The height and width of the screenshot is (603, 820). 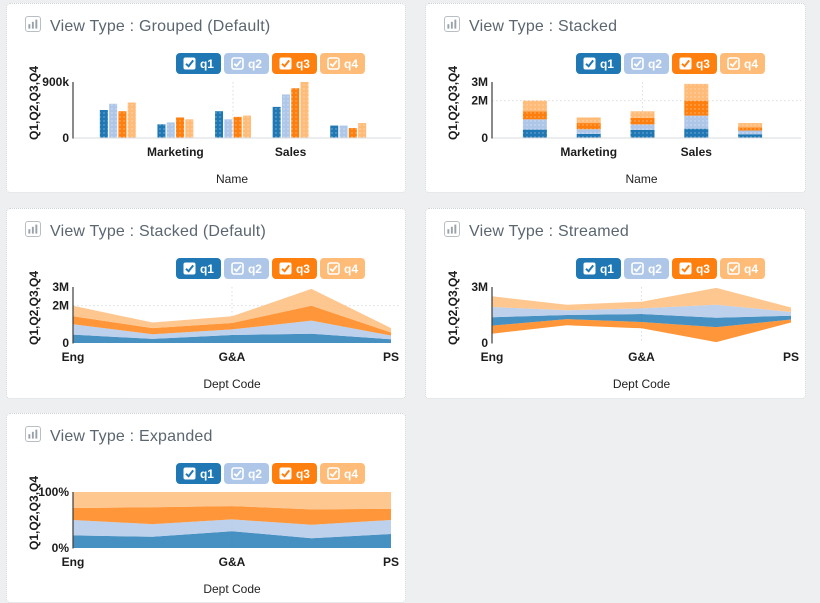 I want to click on panel-header: View Type : Grouped (Default), so click(x=147, y=26).